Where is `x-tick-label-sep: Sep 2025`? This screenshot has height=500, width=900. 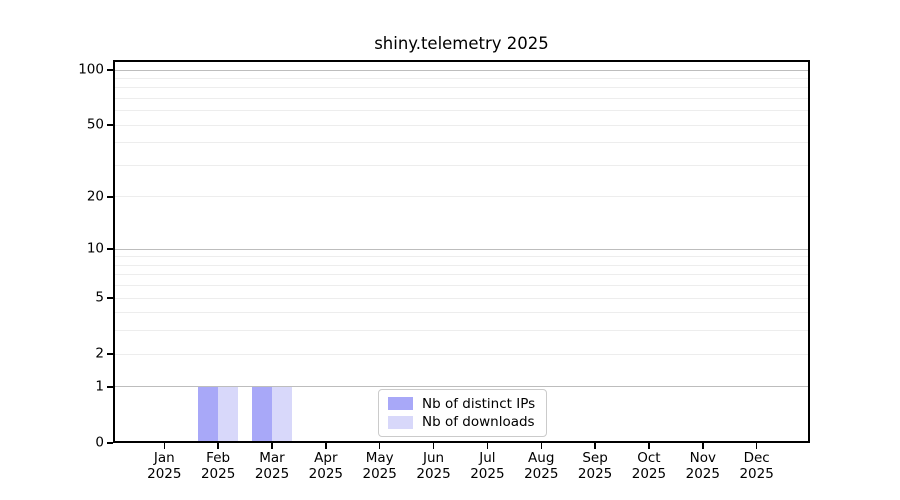 x-tick-label-sep: Sep 2025 is located at coordinates (595, 466).